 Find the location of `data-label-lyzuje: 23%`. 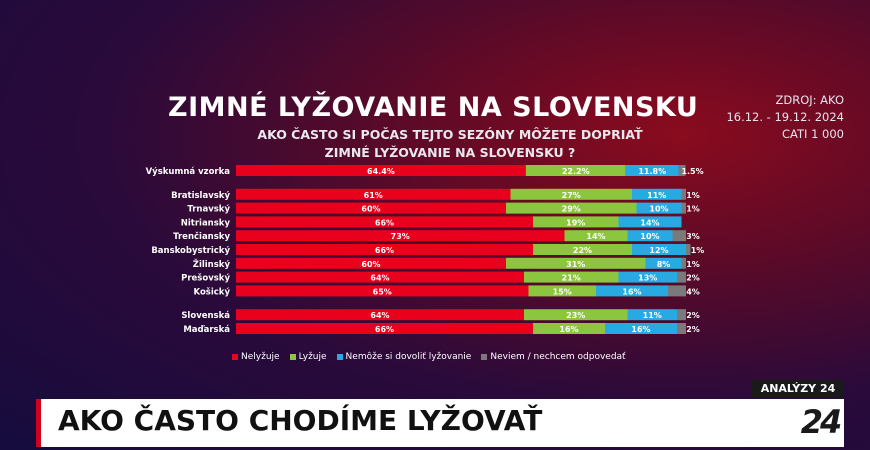

data-label-lyzuje: 23% is located at coordinates (575, 315).